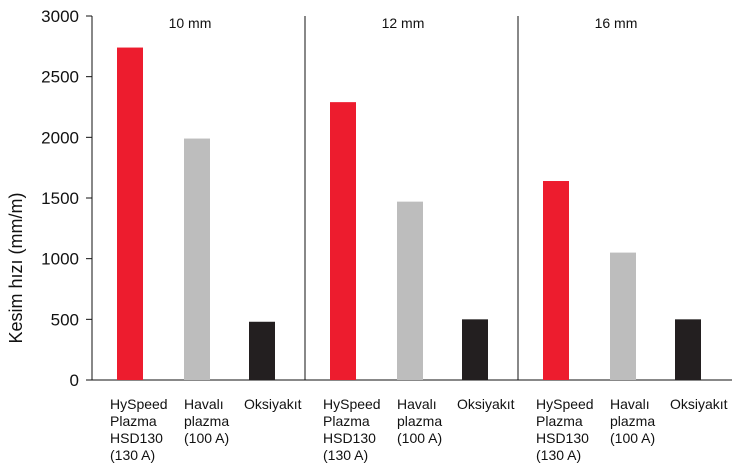 Image resolution: width=732 pixels, height=475 pixels. I want to click on y-tick-label: 2000, so click(60, 137).